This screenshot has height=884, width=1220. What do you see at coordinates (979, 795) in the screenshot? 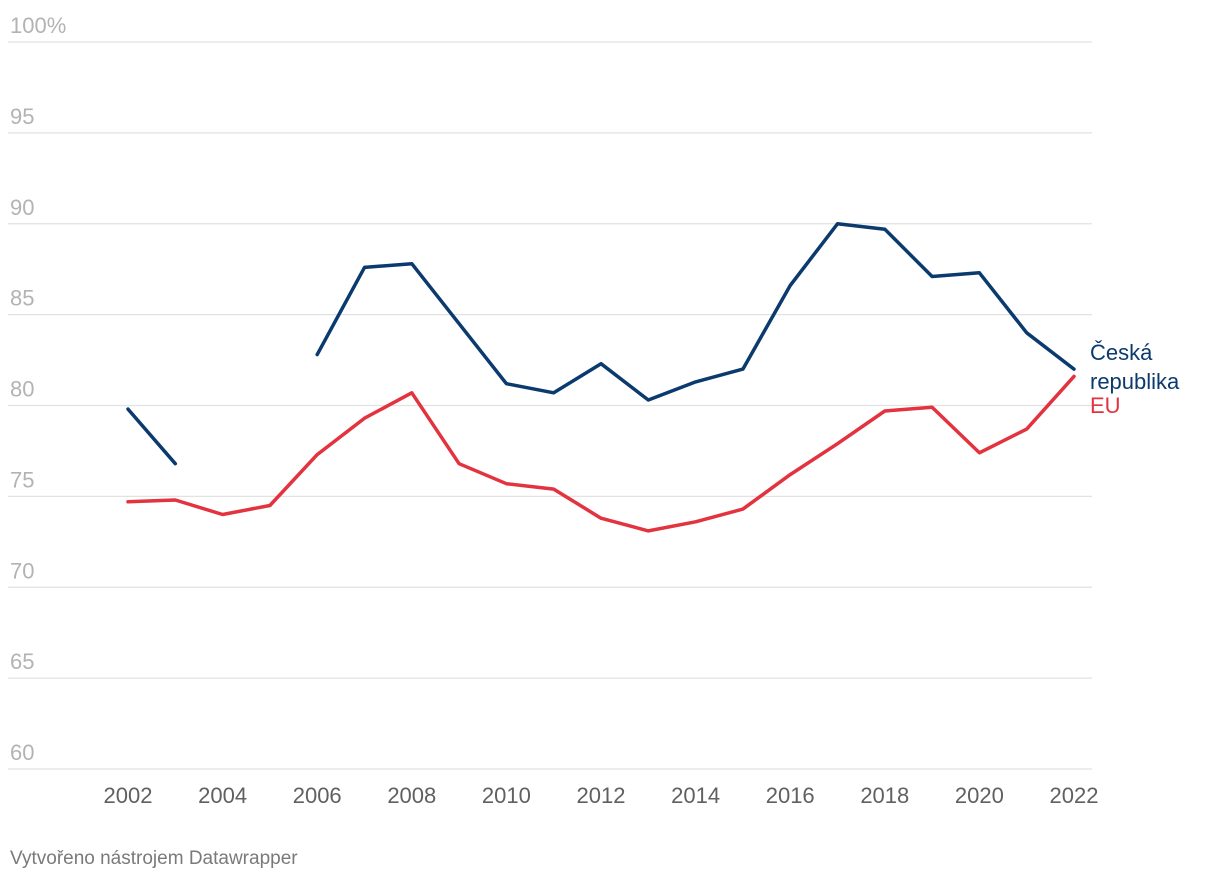
I see `x-tick-label-2020: 2020` at bounding box center [979, 795].